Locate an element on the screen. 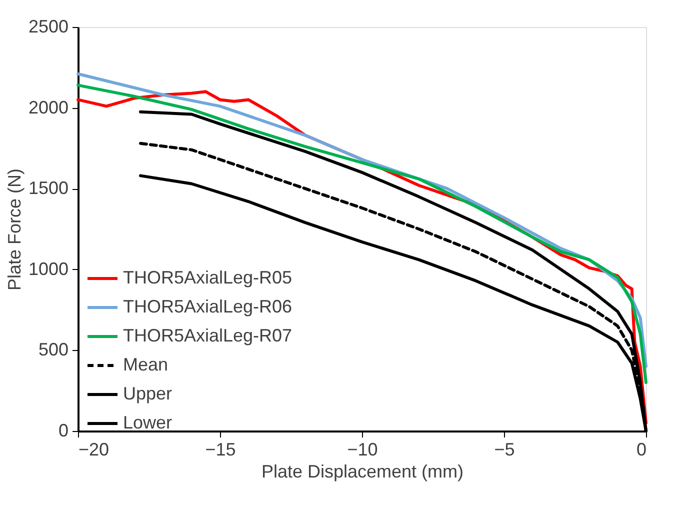  legend-label: THOR5AxialLeg-R07 is located at coordinates (207, 336).